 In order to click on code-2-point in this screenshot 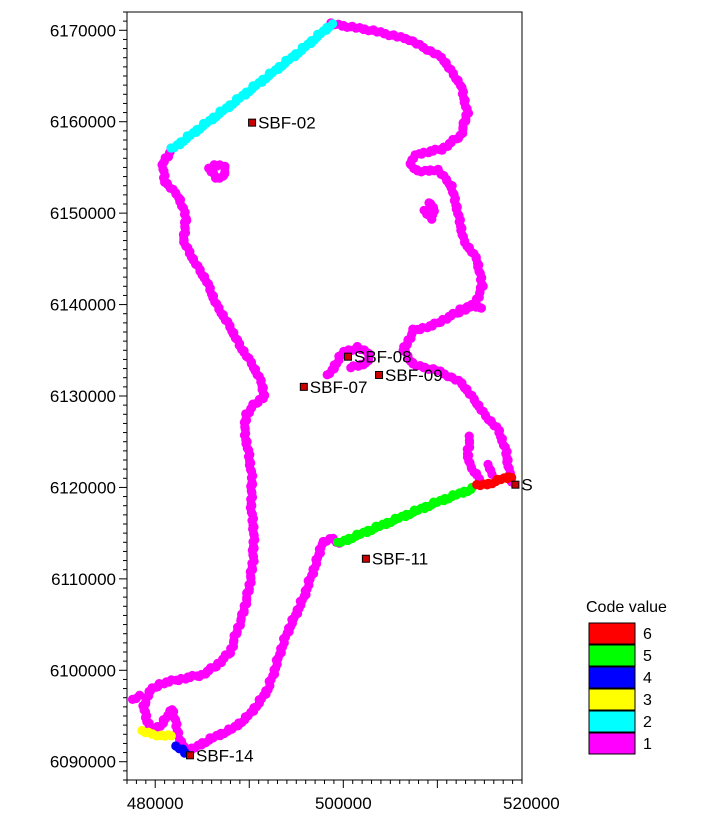, I will do `click(333, 24)`.